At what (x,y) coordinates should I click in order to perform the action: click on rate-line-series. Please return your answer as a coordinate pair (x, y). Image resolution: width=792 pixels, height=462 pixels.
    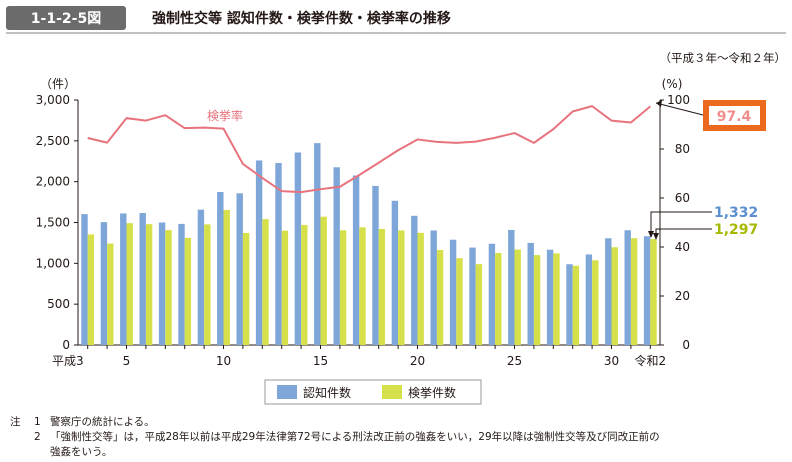
    Looking at the image, I should click on (369, 149).